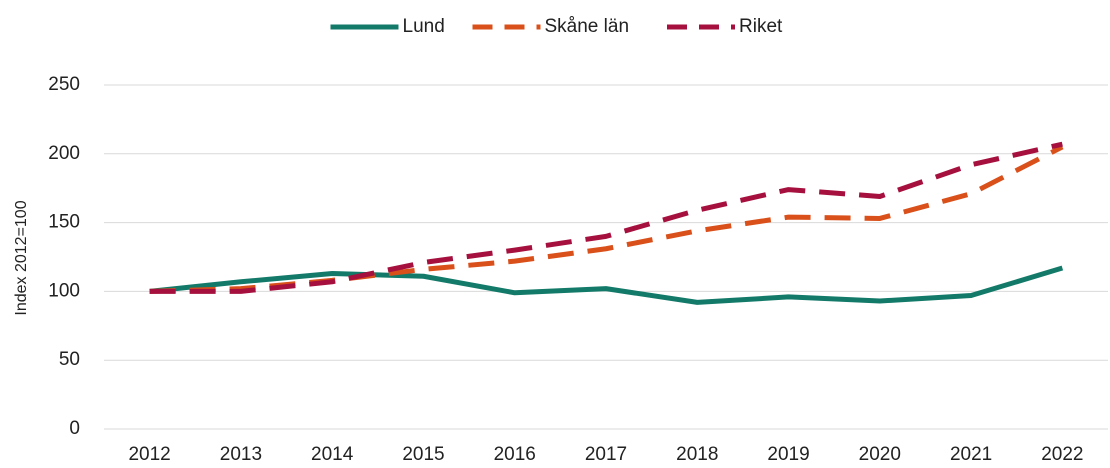 The width and height of the screenshot is (1110, 468). I want to click on x-tick-label: 2022, so click(1062, 454).